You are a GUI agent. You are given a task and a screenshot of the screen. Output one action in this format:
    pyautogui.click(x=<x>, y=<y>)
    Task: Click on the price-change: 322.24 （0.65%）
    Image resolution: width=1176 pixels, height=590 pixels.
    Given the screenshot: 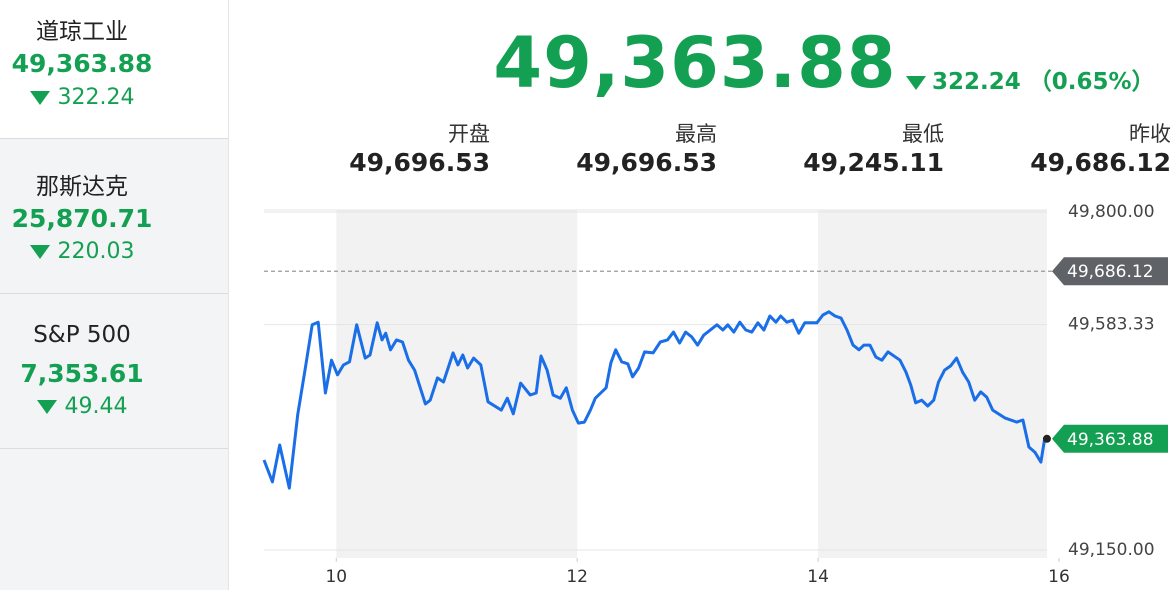 What is the action you would take?
    pyautogui.click(x=1030, y=79)
    